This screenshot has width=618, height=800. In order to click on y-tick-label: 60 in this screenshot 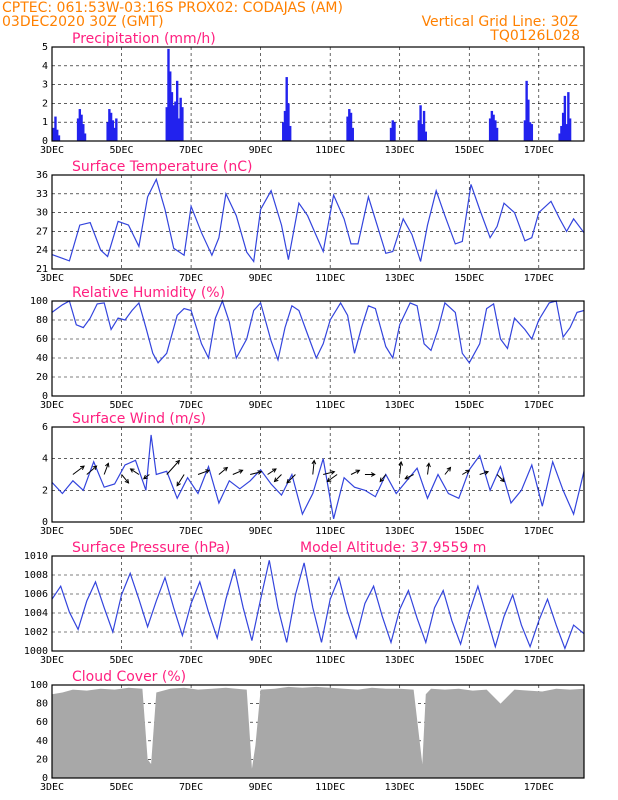, I will do `click(42, 339)`.